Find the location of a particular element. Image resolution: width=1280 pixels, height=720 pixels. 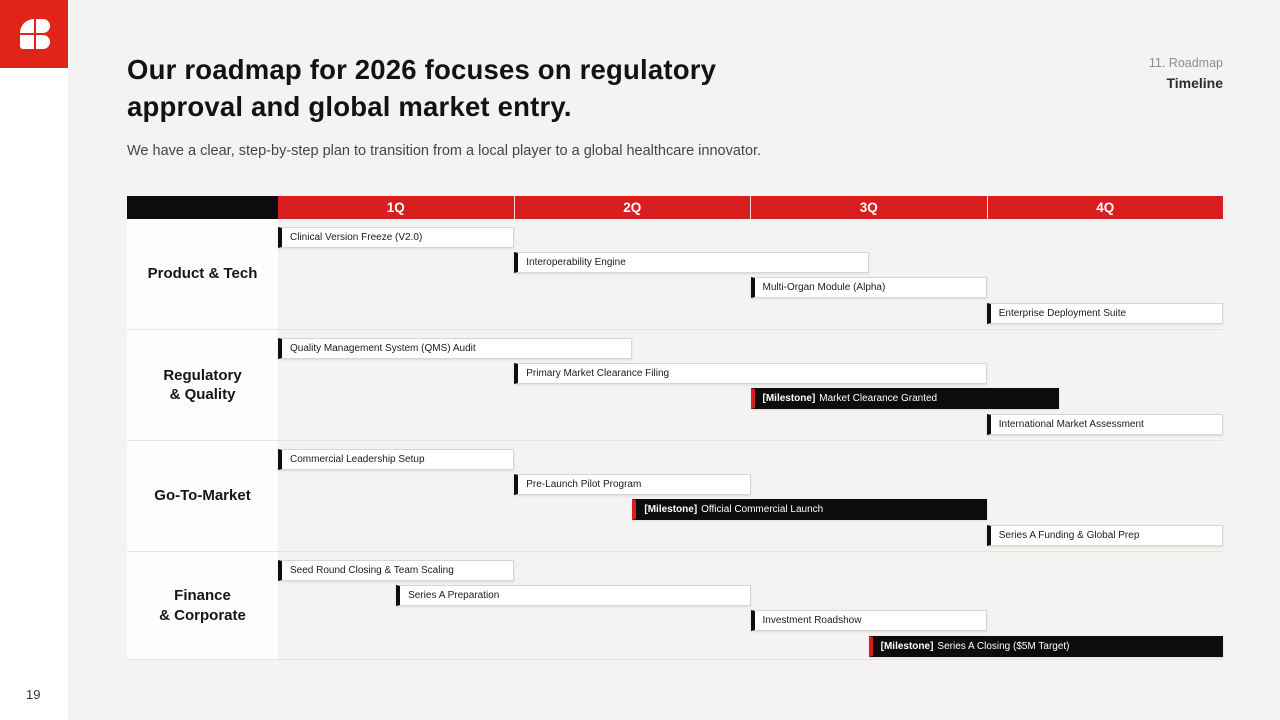

gantt-bar: Seed Round Closing & Team Scaling is located at coordinates (396, 570).